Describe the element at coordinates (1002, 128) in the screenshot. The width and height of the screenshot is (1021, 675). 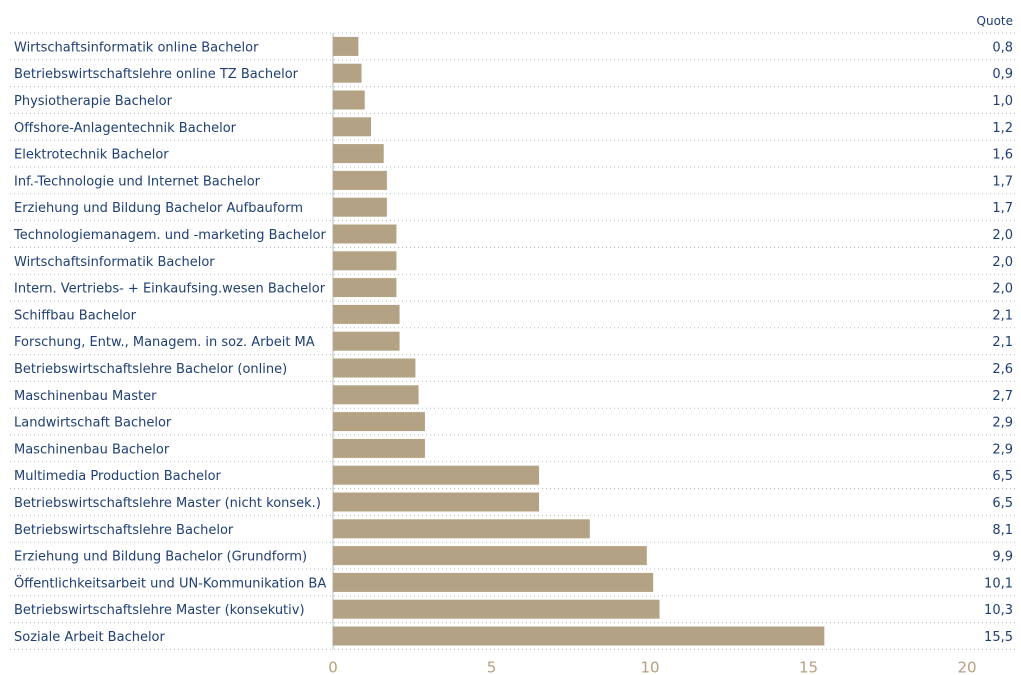
I see `value-label: 1,2` at that location.